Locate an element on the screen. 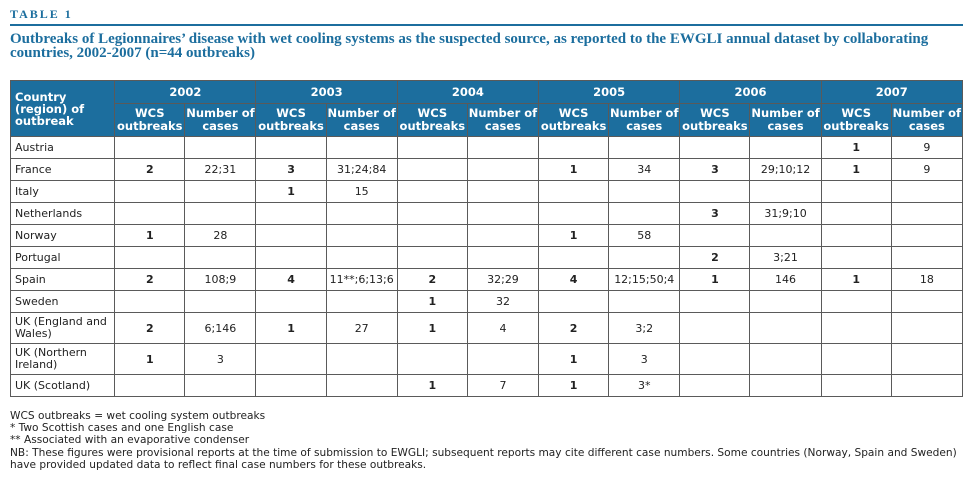  number-of-cases-cell: 22;31 is located at coordinates (220, 169).